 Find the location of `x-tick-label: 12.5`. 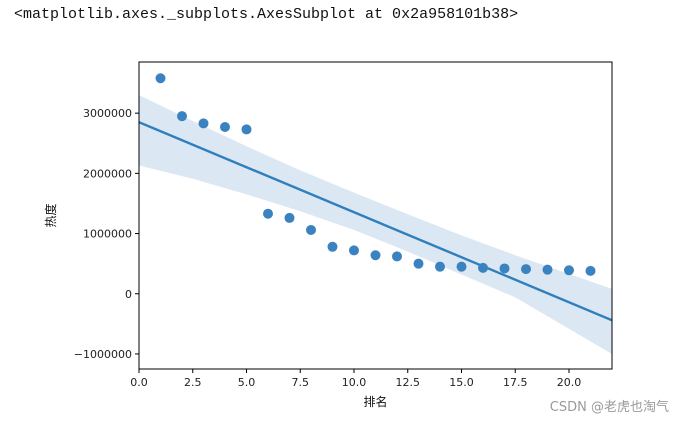

x-tick-label: 12.5 is located at coordinates (408, 382).